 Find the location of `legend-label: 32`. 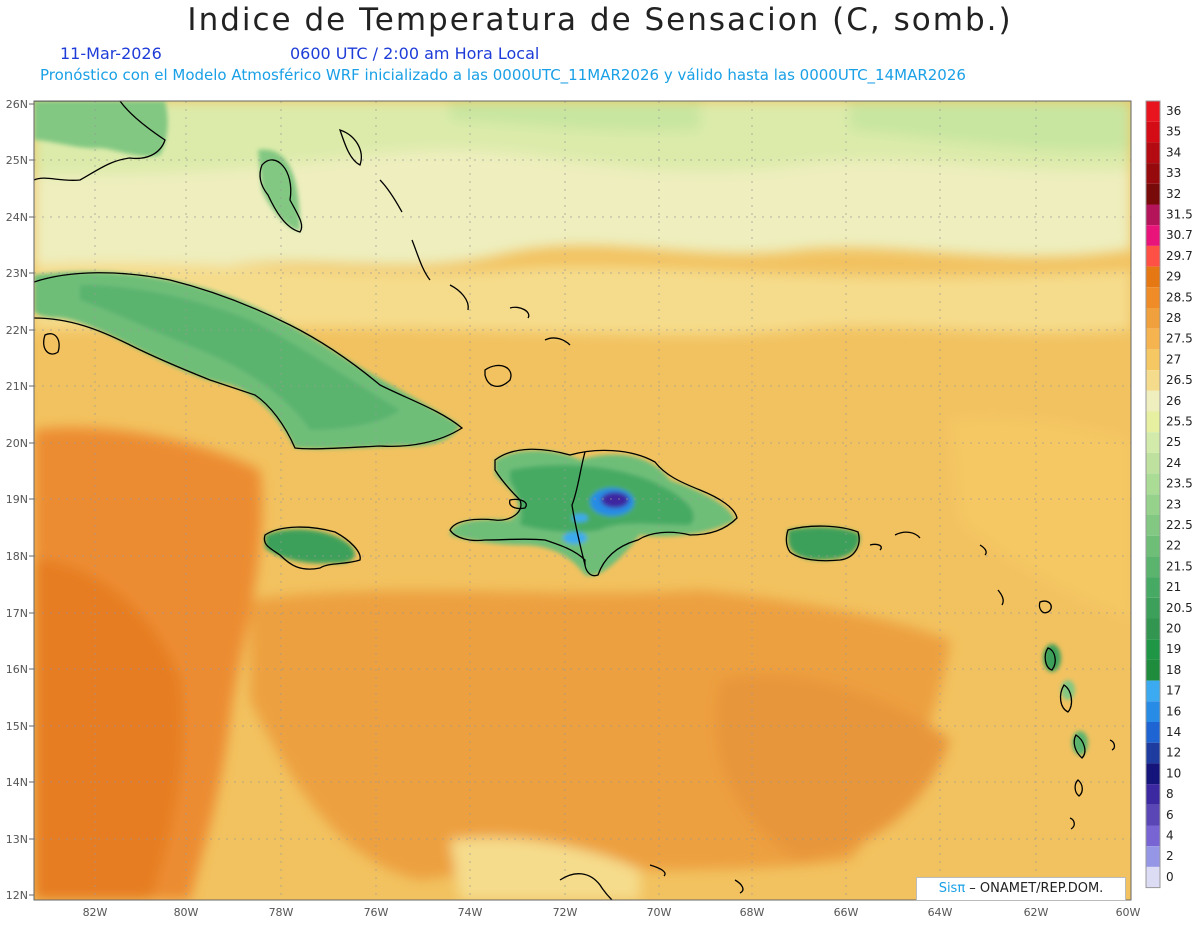

legend-label: 32 is located at coordinates (1173, 194).